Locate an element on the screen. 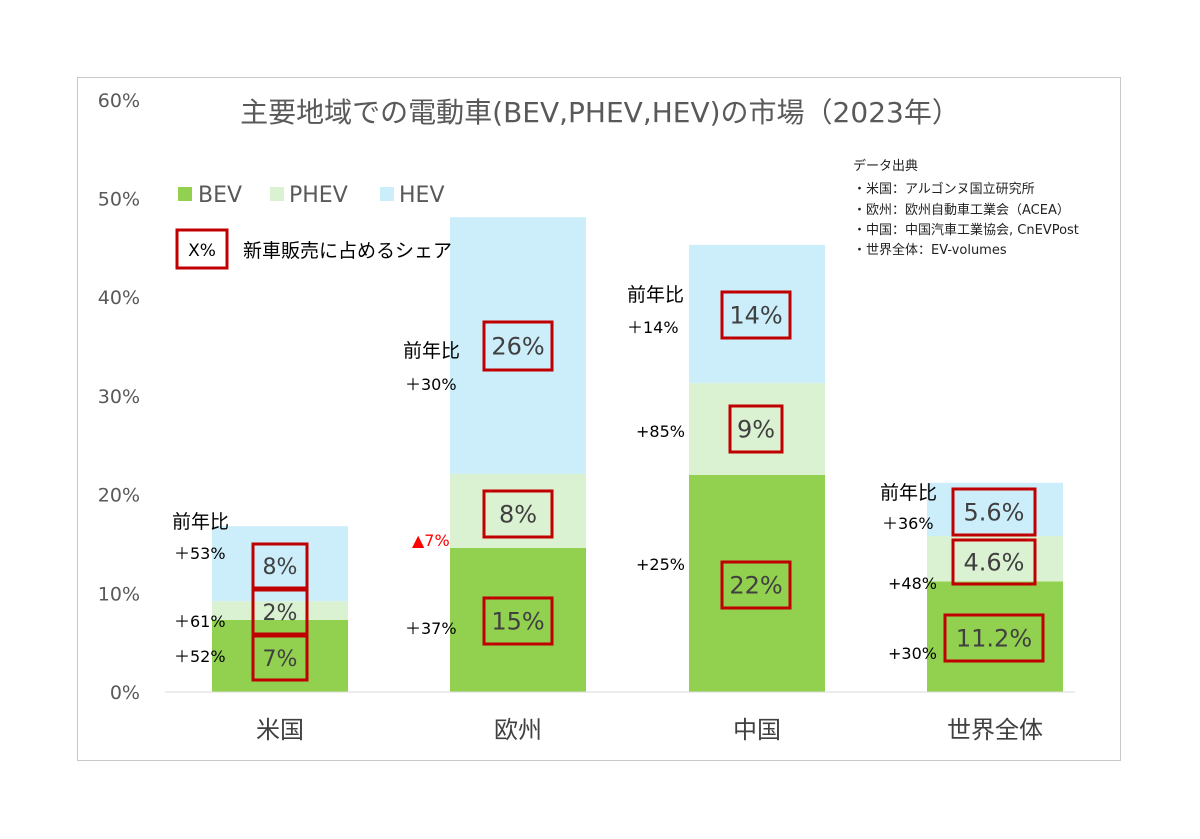 This screenshot has height=839, width=1200. source-item: ・米国：アルゴンヌ国立研究所 is located at coordinates (944, 189).